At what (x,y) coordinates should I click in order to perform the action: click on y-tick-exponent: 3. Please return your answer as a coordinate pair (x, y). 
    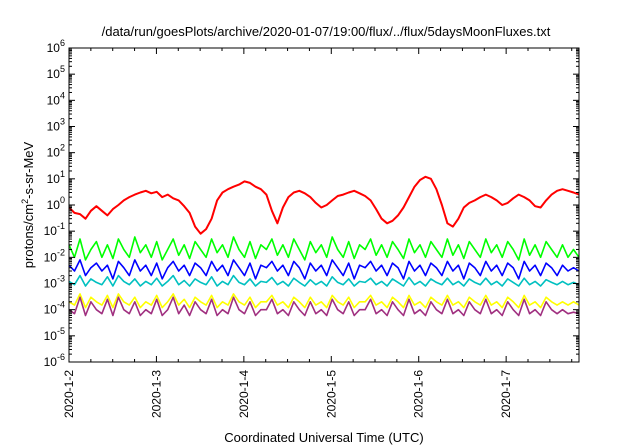
    Looking at the image, I should click on (62, 122).